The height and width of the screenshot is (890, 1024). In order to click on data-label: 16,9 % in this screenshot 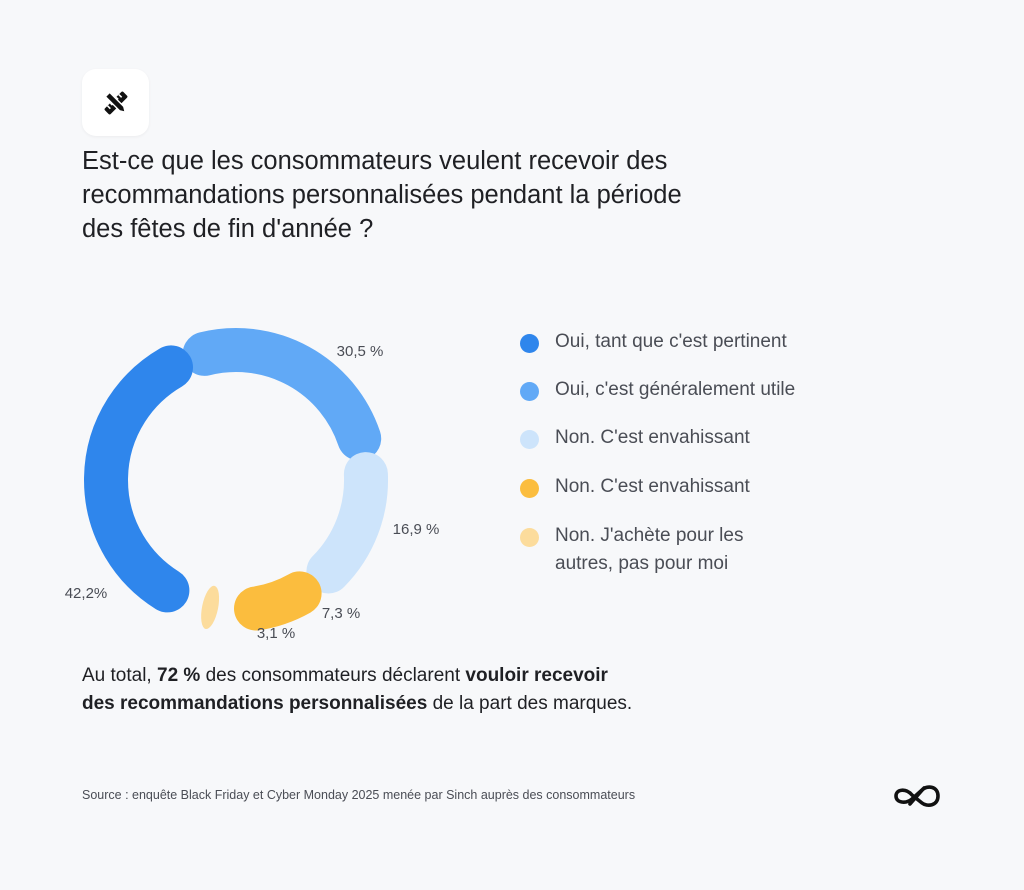, I will do `click(416, 529)`.